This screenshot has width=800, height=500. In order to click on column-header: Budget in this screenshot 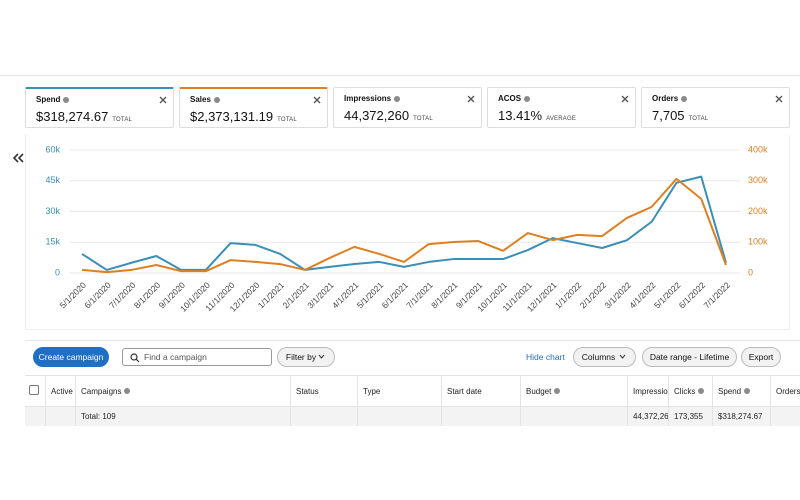, I will do `click(573, 391)`.